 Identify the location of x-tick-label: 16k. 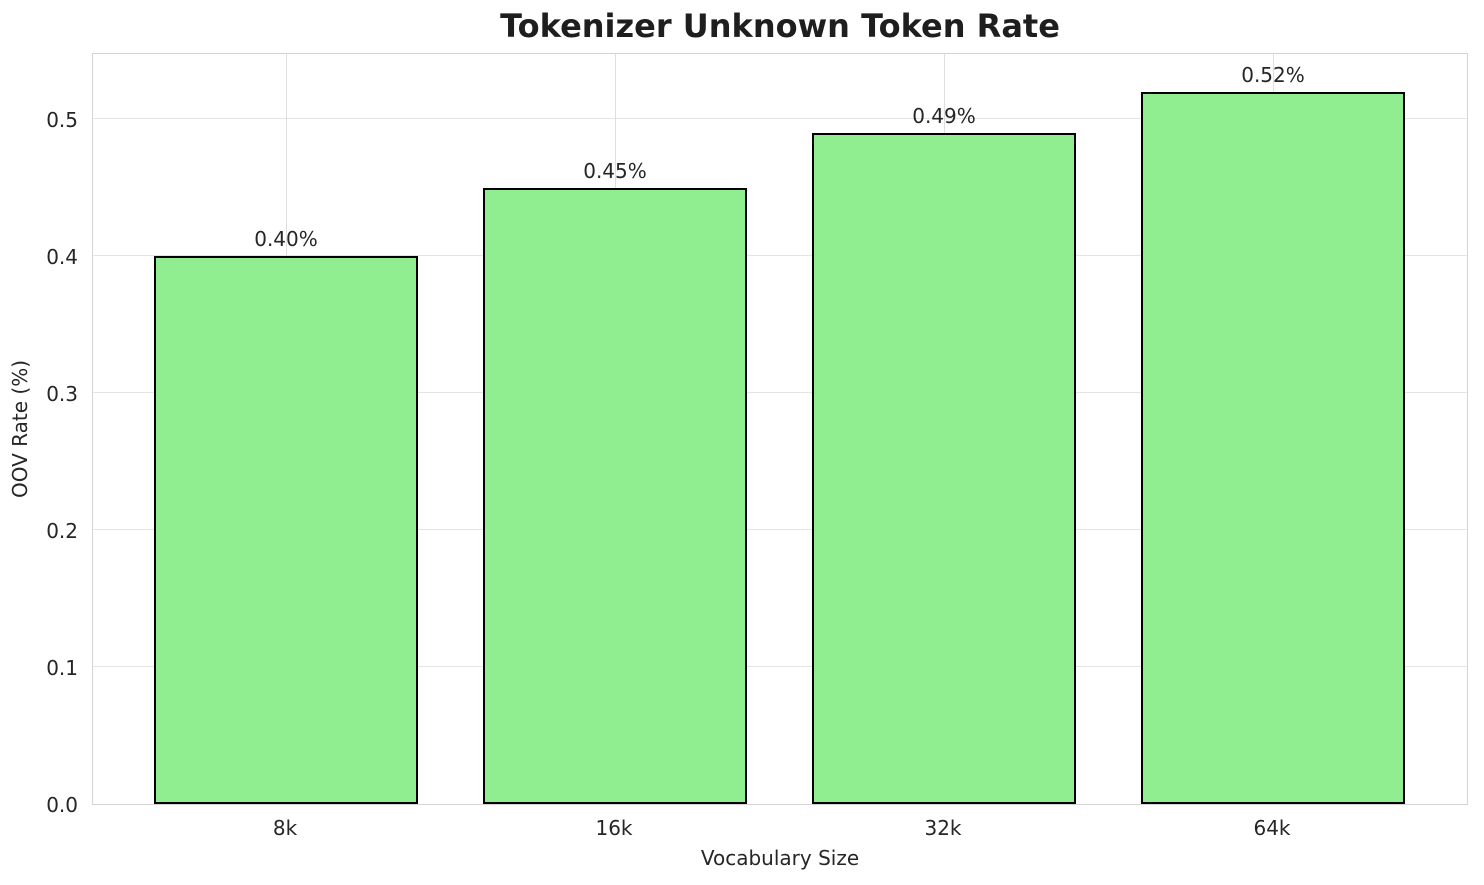
(614, 828).